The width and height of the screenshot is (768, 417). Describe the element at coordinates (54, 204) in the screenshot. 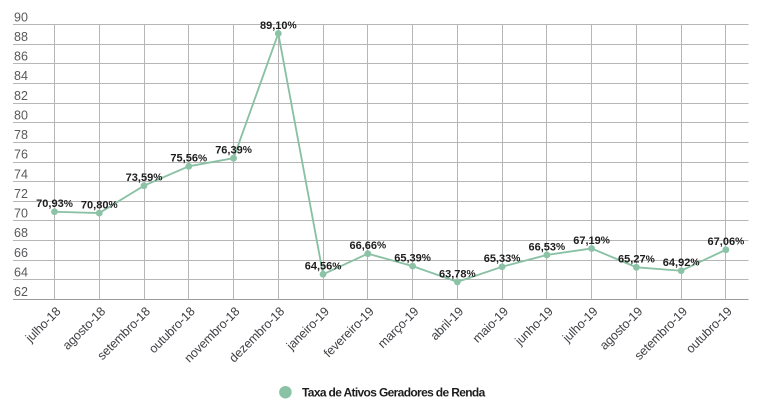

I see `svg-text: 70,93%` at that location.